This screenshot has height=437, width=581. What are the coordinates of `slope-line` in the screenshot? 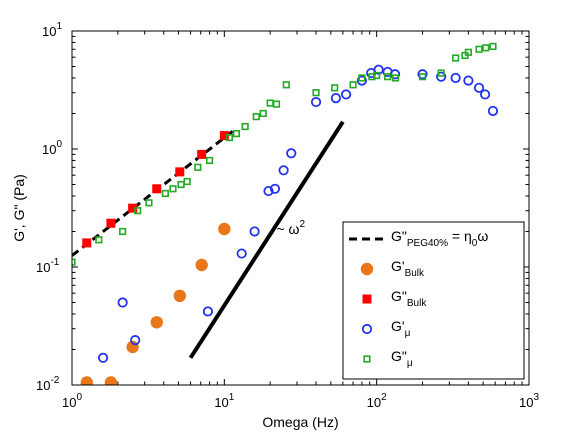 It's located at (266, 239).